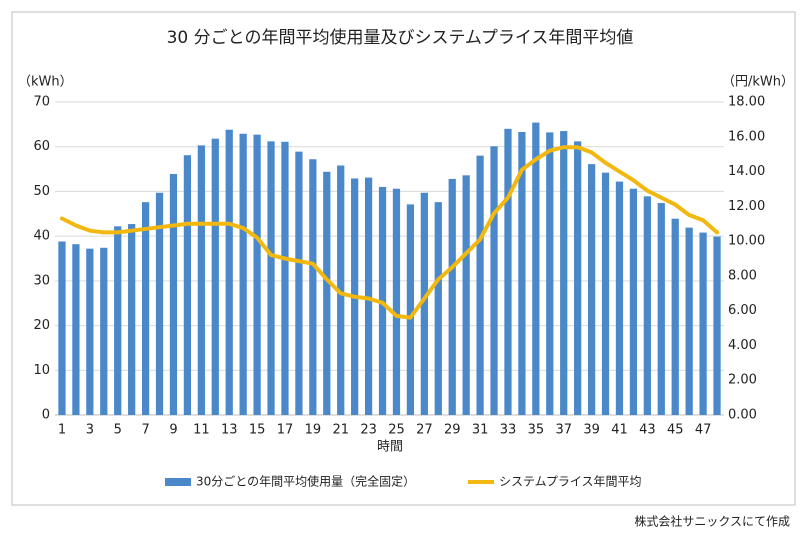 The image size is (800, 536). Describe the element at coordinates (257, 430) in the screenshot. I see `x-tick-label: 15` at that location.